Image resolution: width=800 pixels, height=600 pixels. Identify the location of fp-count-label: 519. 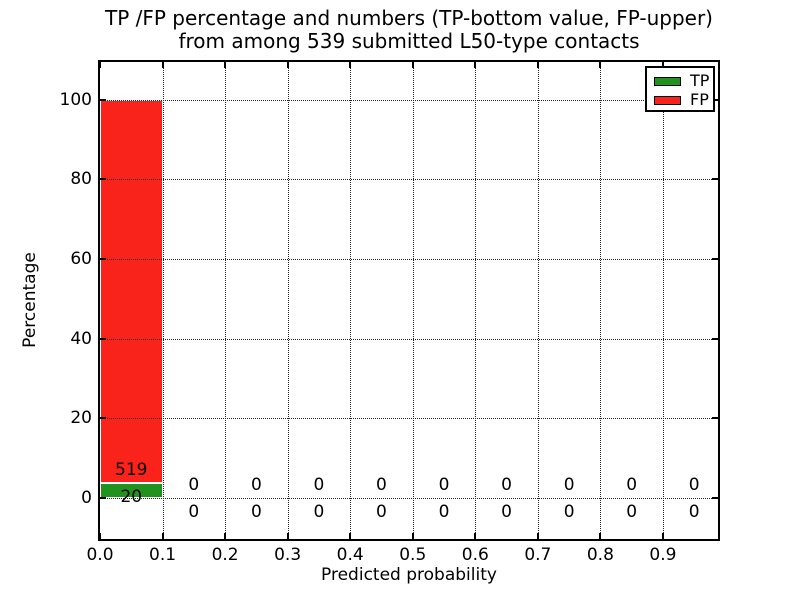
(131, 469).